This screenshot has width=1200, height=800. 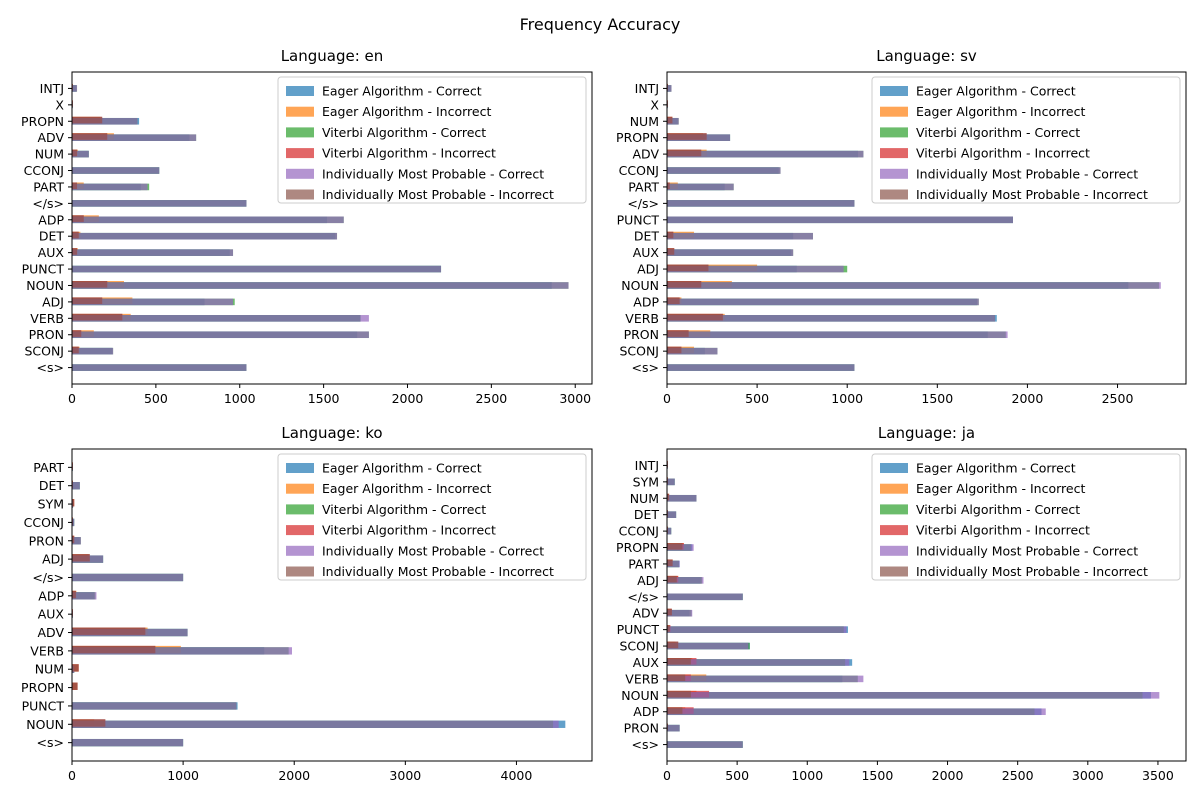 What do you see at coordinates (638, 629) in the screenshot?
I see `y-tick-label-punct: PUNCT` at bounding box center [638, 629].